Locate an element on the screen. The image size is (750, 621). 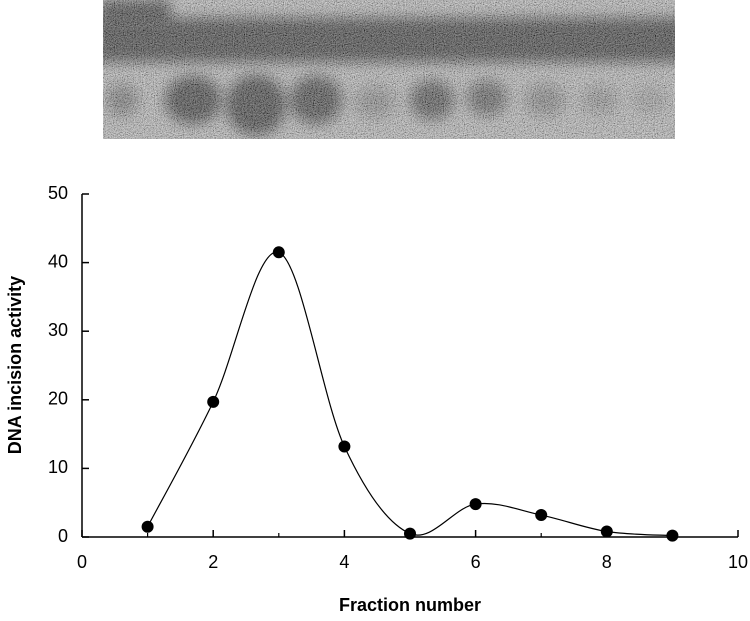
y-tick-label: 0 is located at coordinates (63, 536).